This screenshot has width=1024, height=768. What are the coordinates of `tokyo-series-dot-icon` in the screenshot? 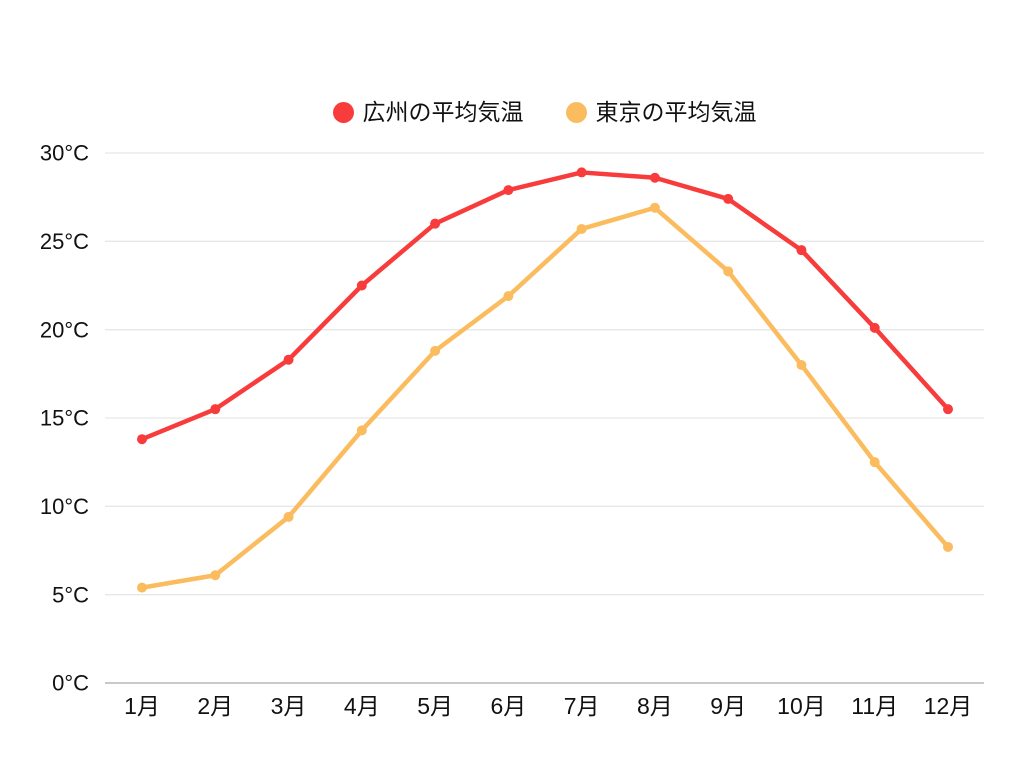 It's located at (576, 112).